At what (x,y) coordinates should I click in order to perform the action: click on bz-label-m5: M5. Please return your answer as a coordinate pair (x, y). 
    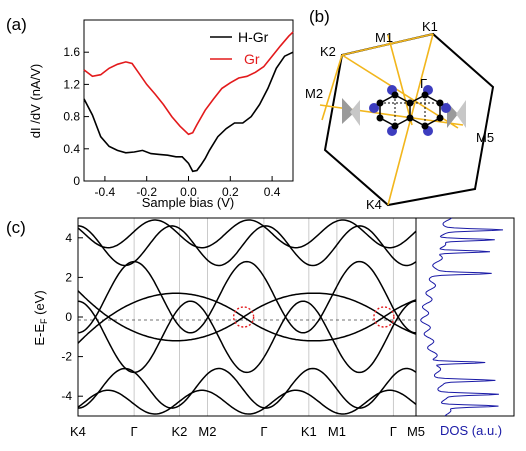
    Looking at the image, I should click on (485, 137).